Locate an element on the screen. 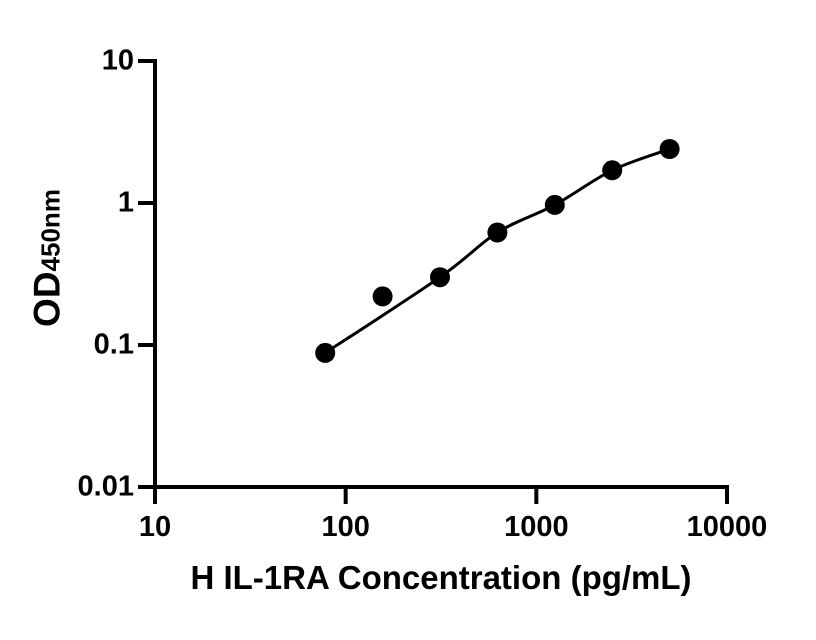 The image size is (816, 640). x-tick-label-10: 10 is located at coordinates (155, 527).